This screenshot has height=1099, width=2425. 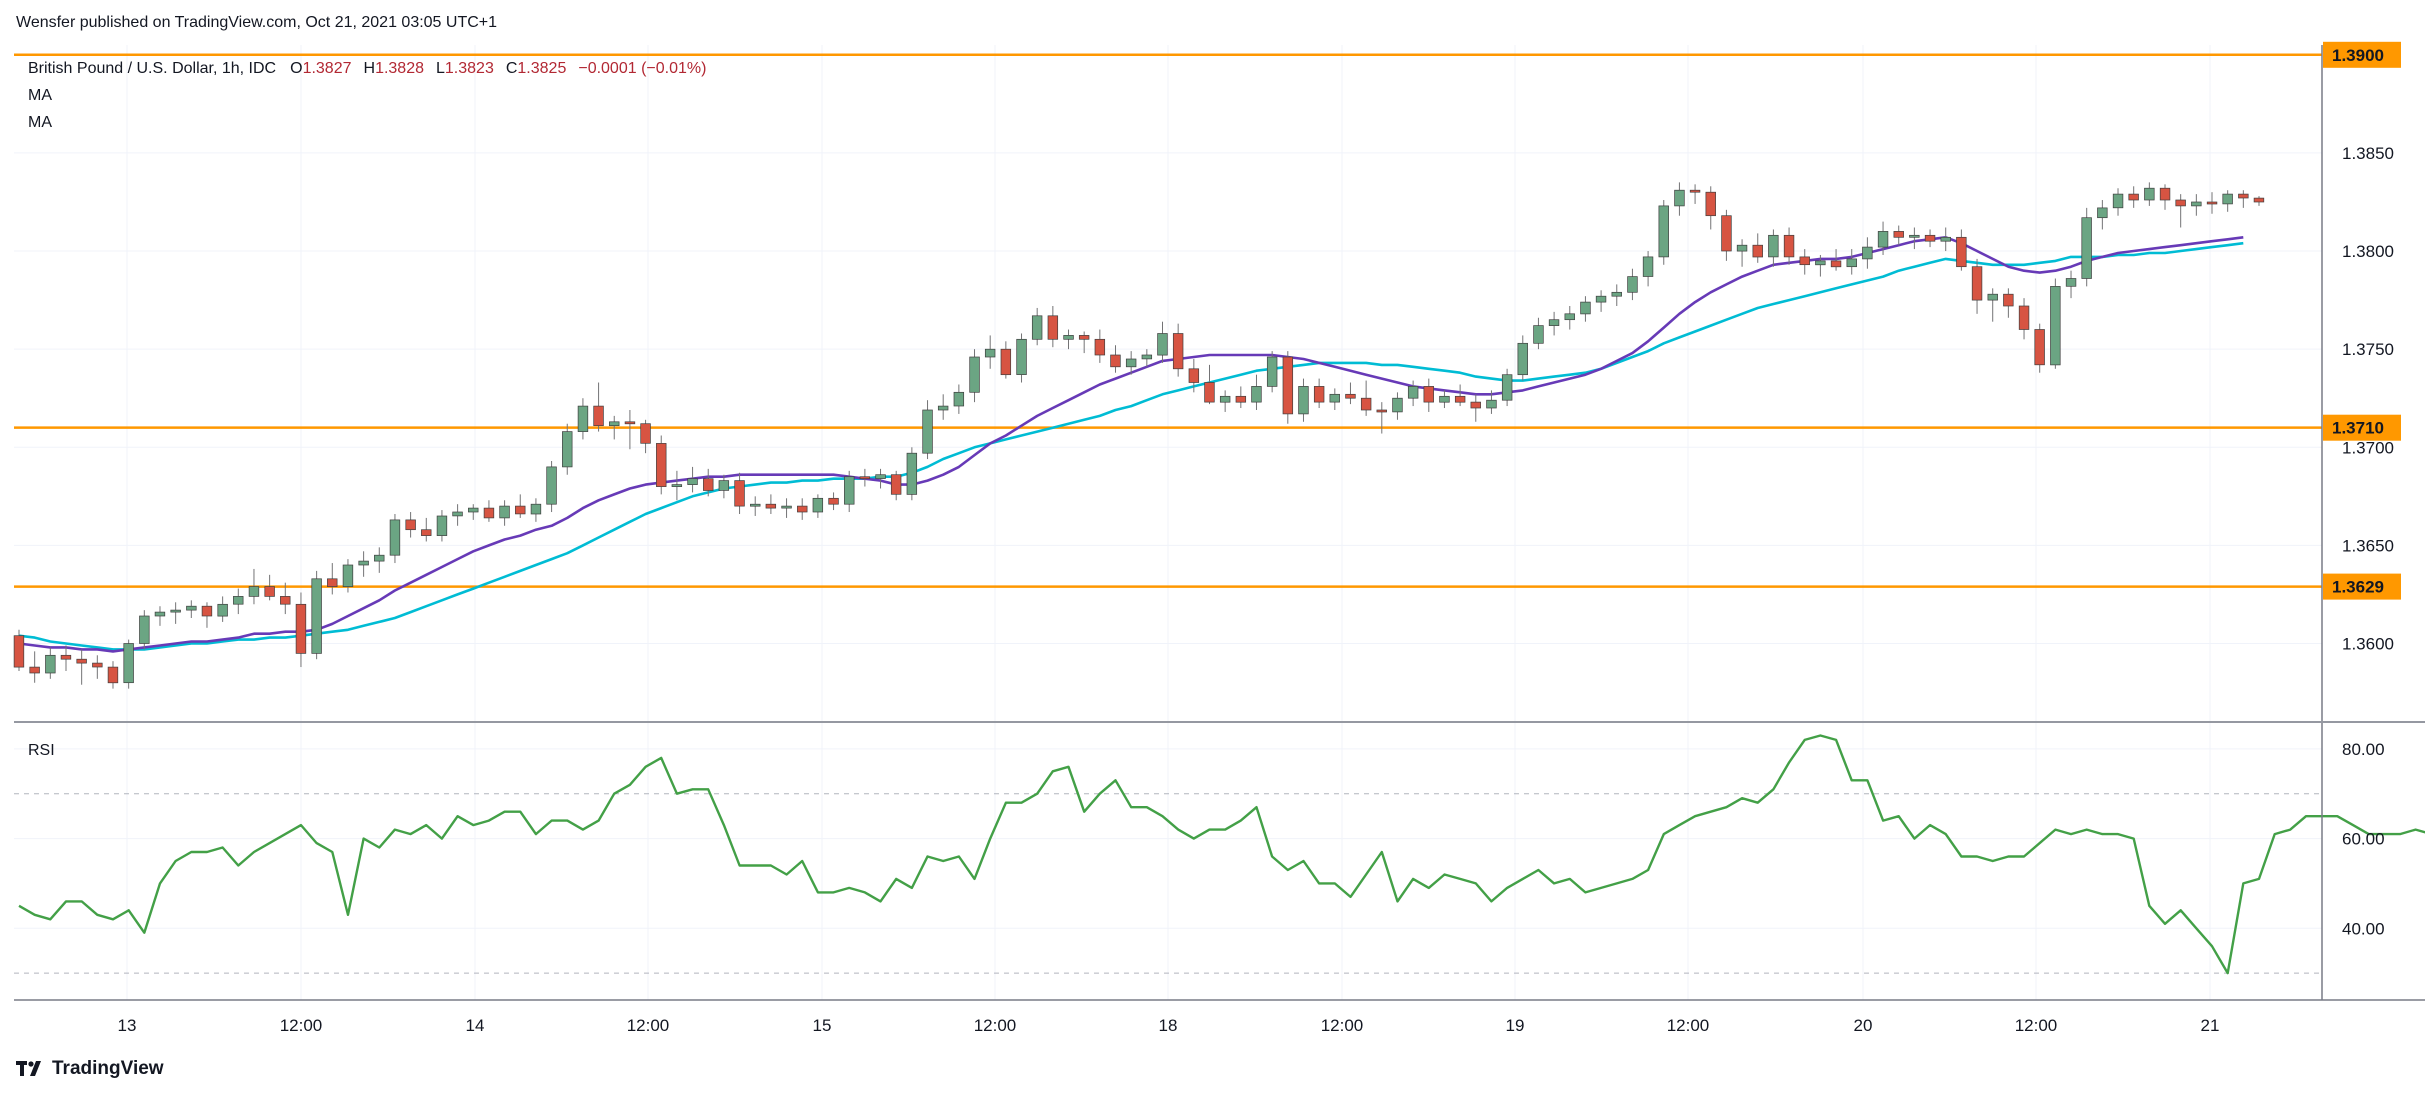 What do you see at coordinates (40, 122) in the screenshot?
I see `legend-ma-2: MA` at bounding box center [40, 122].